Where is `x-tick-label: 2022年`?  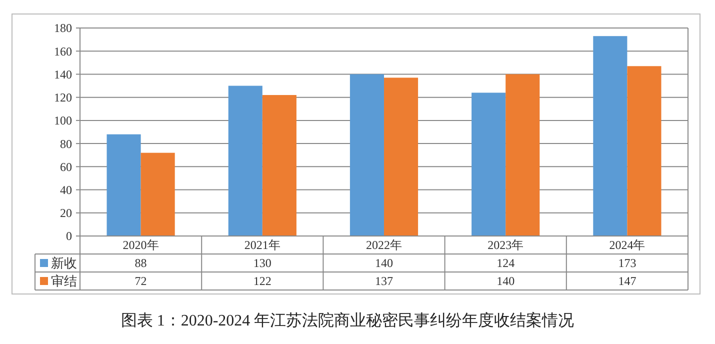
x-tick-label: 2022年 is located at coordinates (384, 245).